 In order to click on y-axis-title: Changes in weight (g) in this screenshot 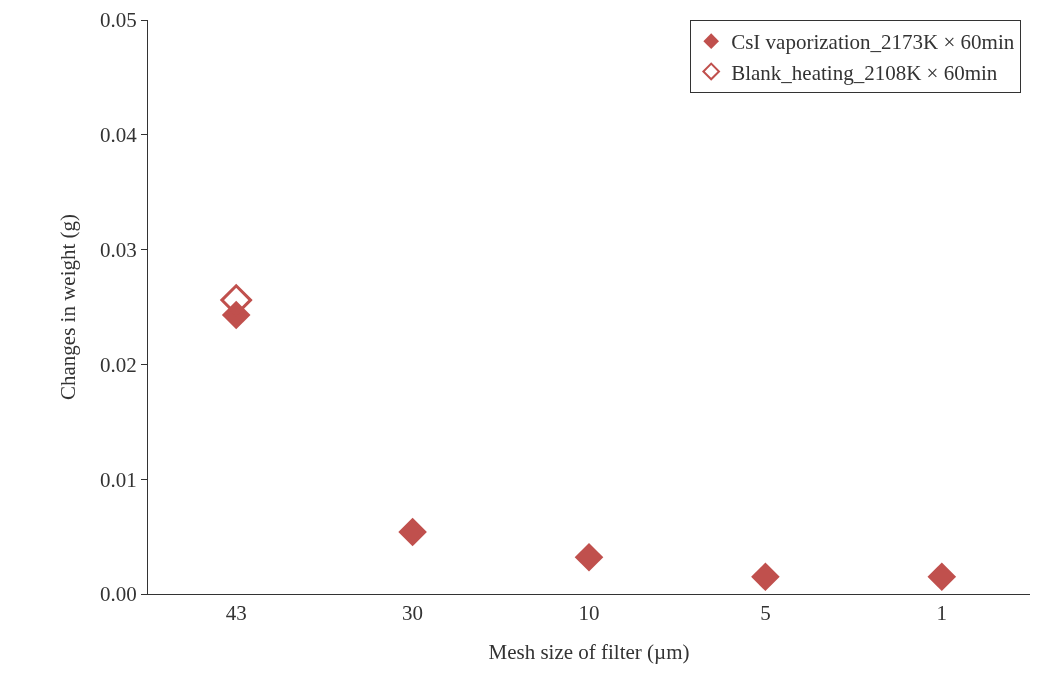, I will do `click(68, 307)`.